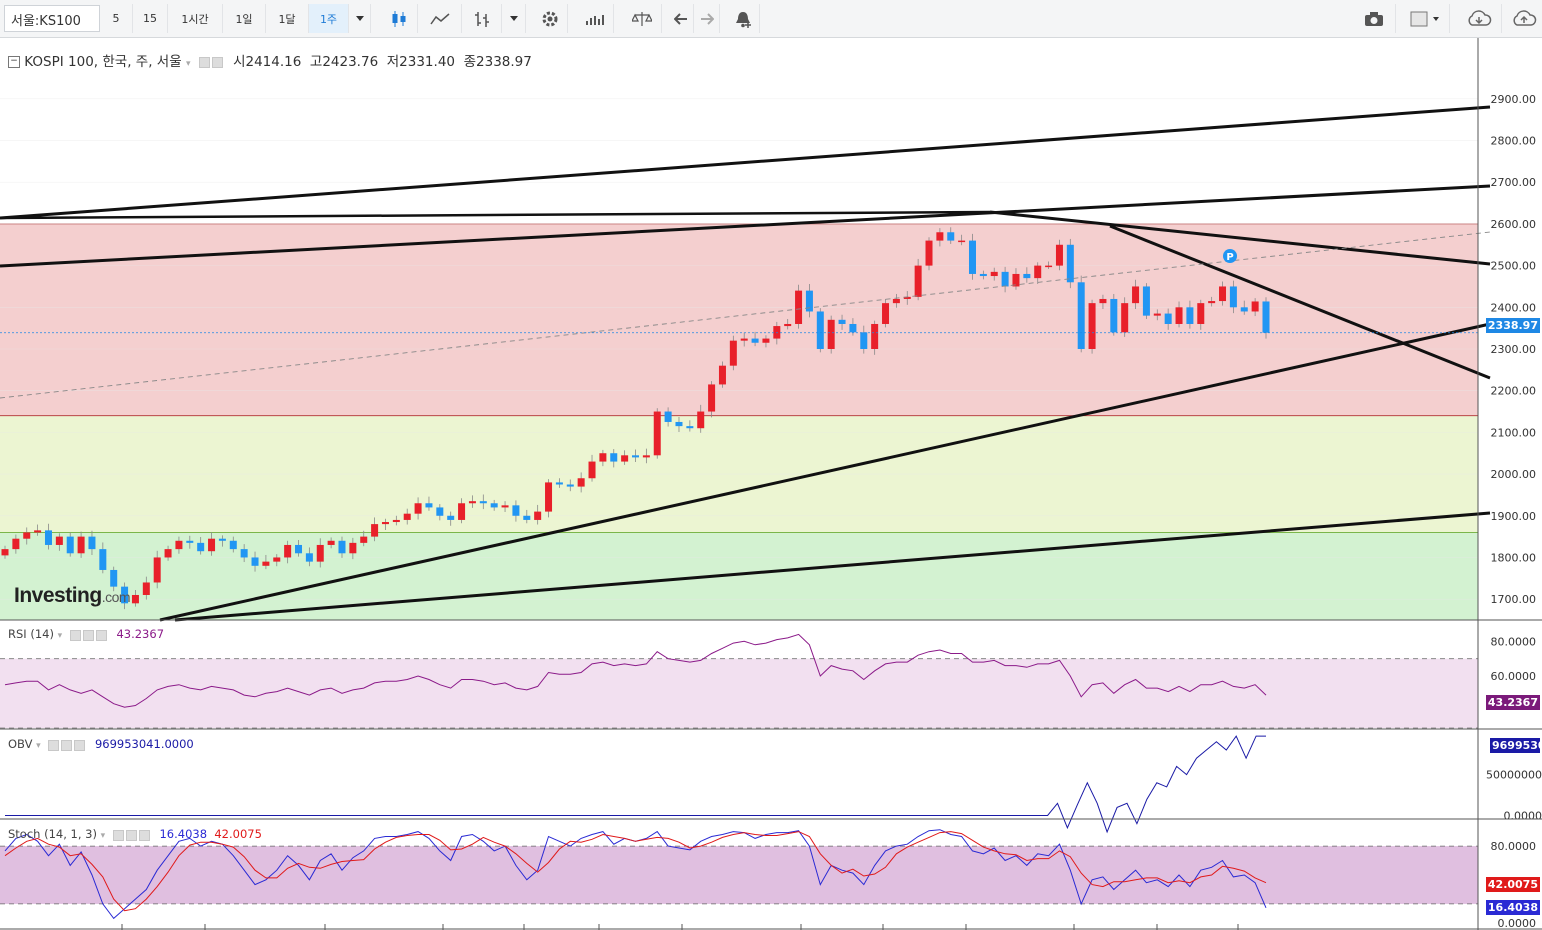  Describe the element at coordinates (399, 18) in the screenshot. I see `candles-icon` at that location.